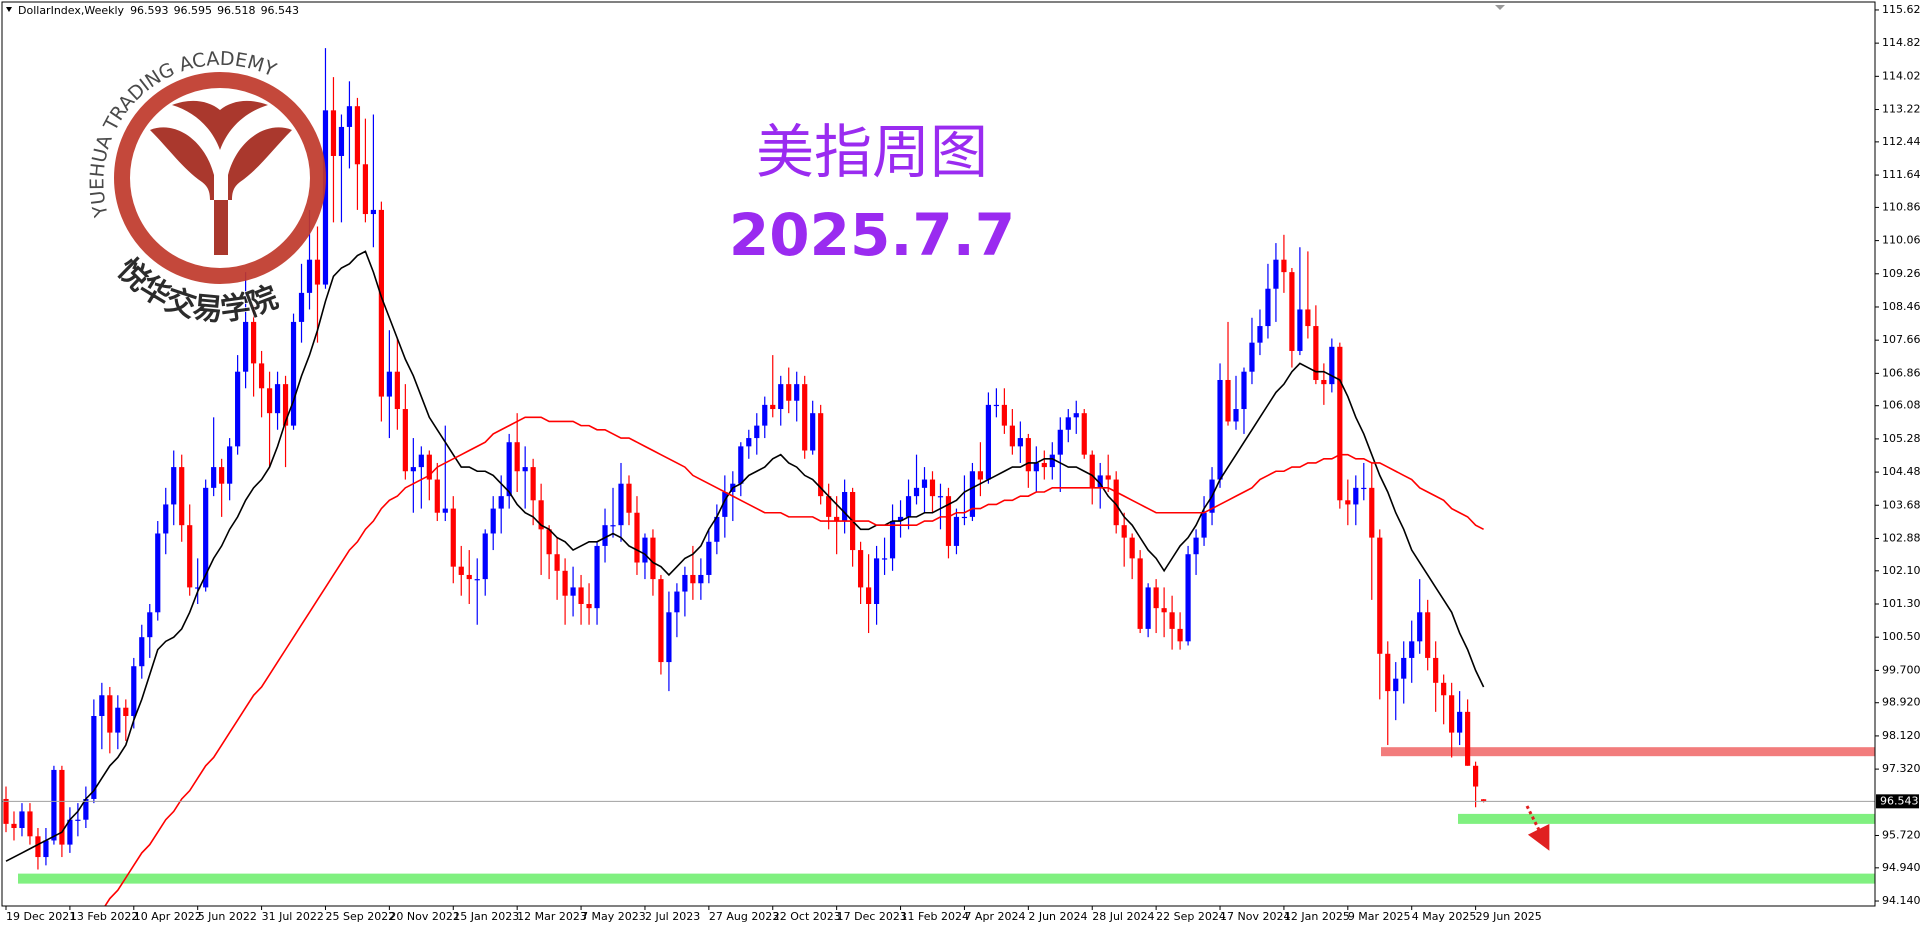 The height and width of the screenshot is (927, 1920). Describe the element at coordinates (220, 125) in the screenshot. I see `logo-mark-top` at that location.